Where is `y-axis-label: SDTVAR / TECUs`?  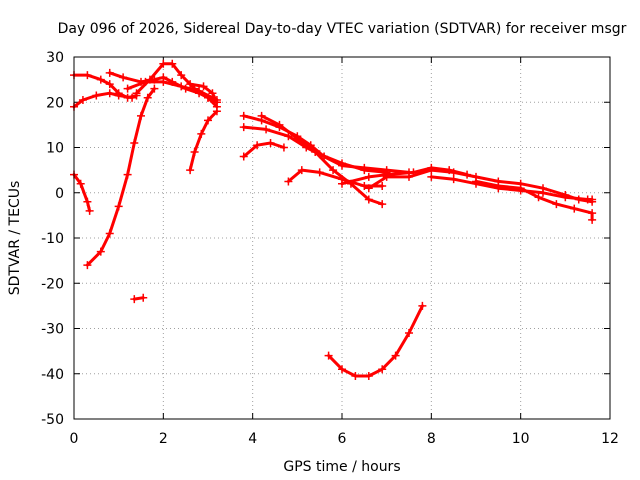 y-axis-label: SDTVAR / TECUs is located at coordinates (15, 238).